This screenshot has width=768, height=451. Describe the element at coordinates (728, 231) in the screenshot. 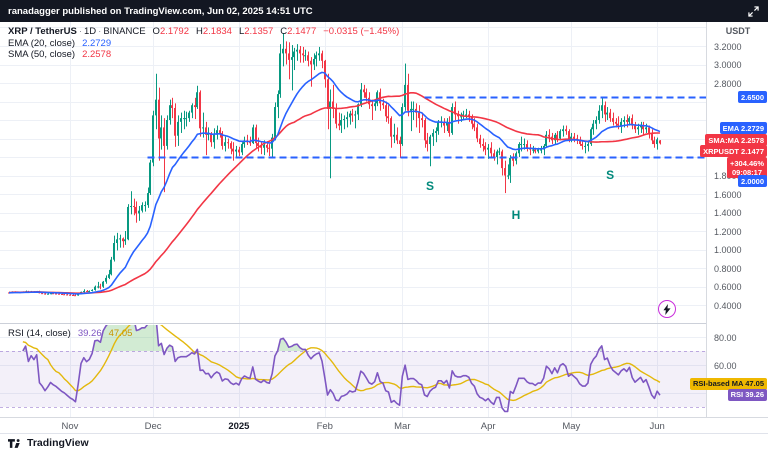

I see `price-axis-label: 1.2000` at that location.